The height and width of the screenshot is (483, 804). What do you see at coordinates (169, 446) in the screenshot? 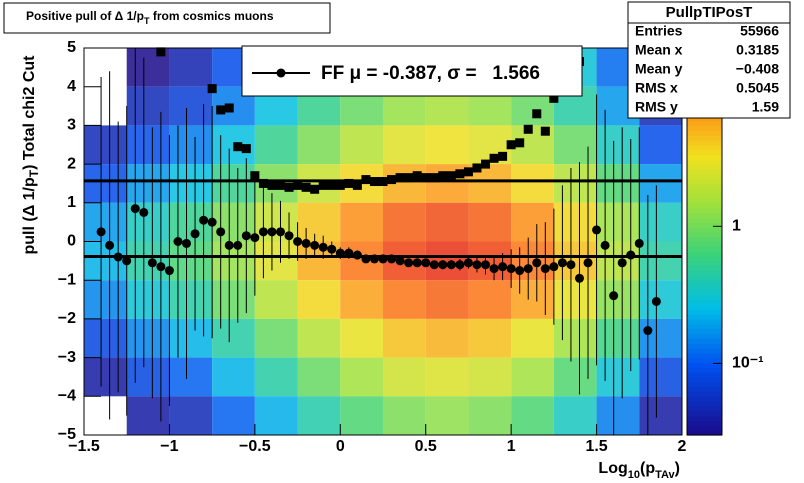
I see `x-tick-label: −1` at bounding box center [169, 446].